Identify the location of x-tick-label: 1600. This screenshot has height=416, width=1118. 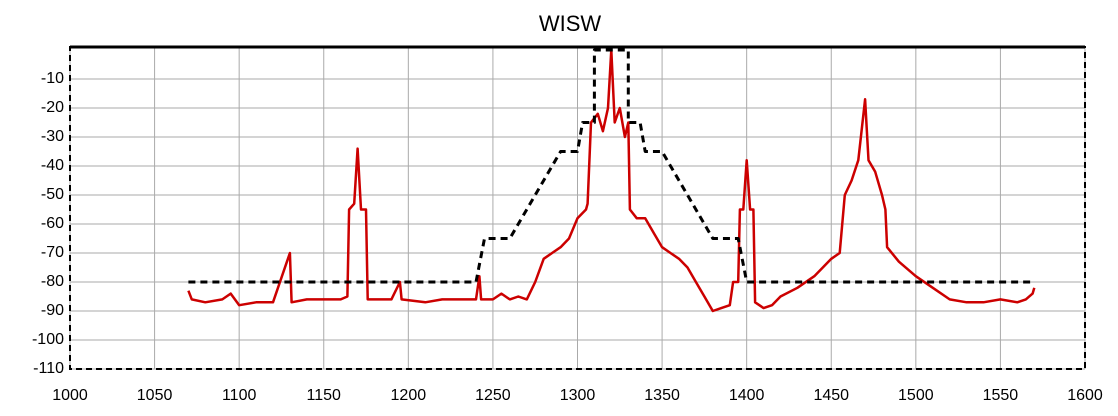
(1085, 395).